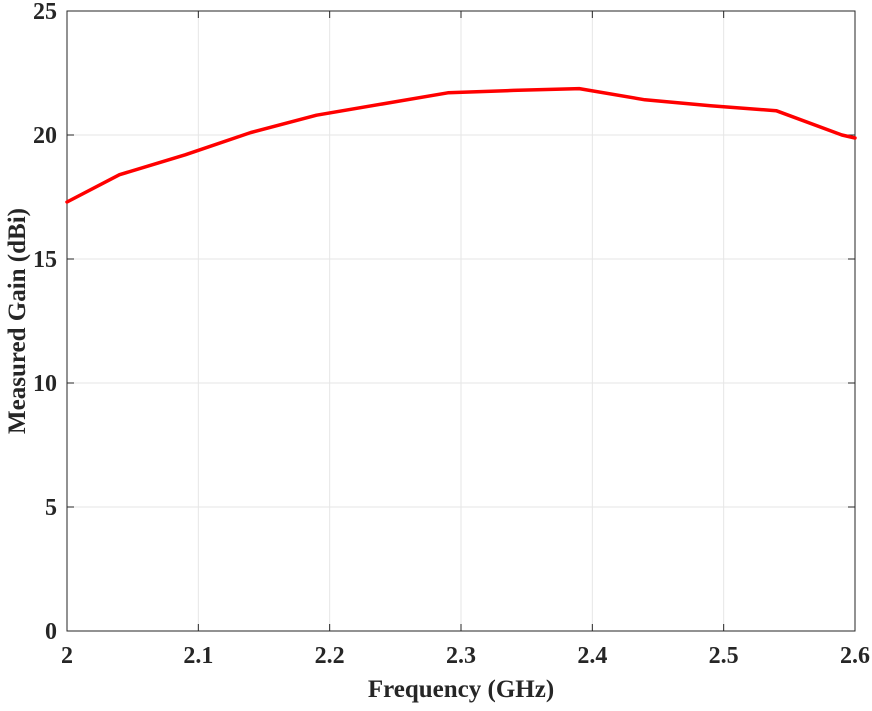 Image resolution: width=872 pixels, height=711 pixels. Describe the element at coordinates (45, 384) in the screenshot. I see `y-tick-label: 10` at that location.